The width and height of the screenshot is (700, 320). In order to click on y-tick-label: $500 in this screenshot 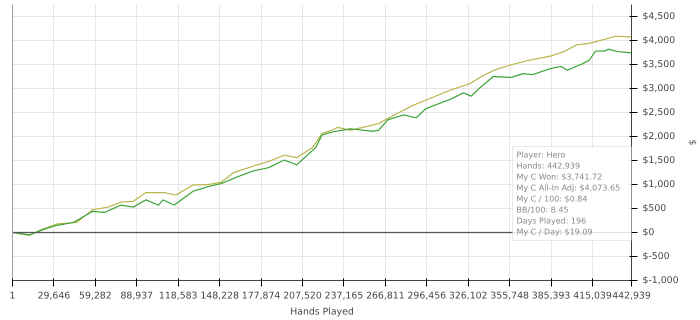, I will do `click(654, 208)`.